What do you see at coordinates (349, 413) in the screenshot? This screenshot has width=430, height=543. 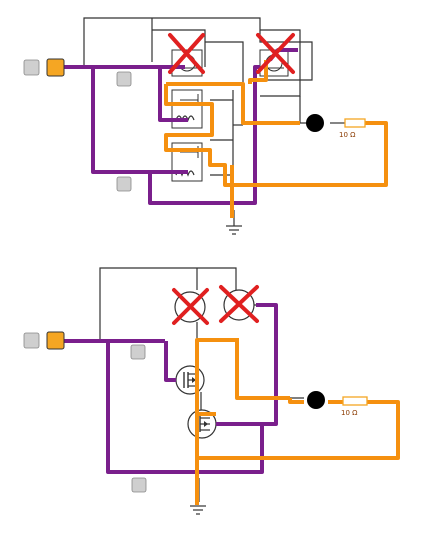 I see `resistor-label-bottom: 10 Ω` at bounding box center [349, 413].